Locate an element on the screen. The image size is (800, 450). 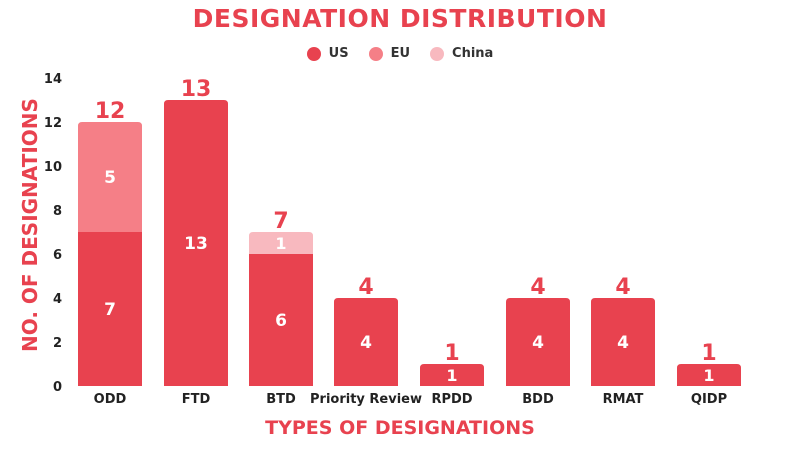
bar-total-label: 13 is located at coordinates (196, 89).